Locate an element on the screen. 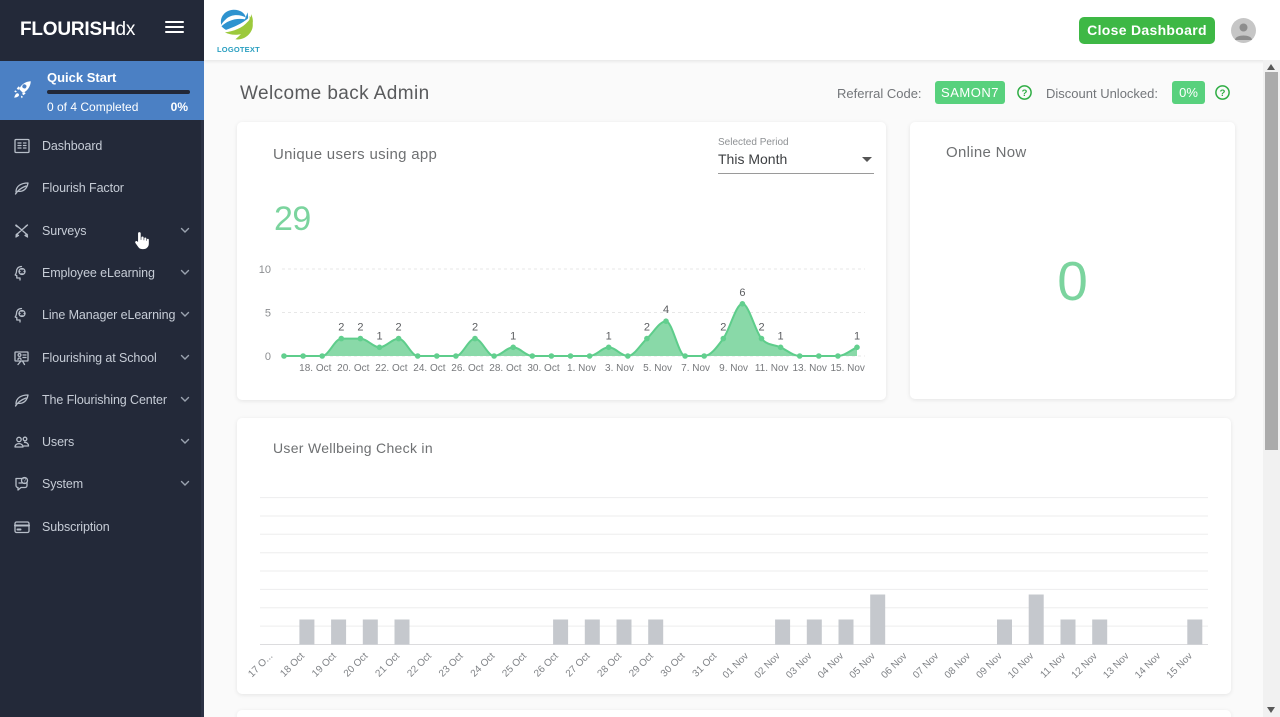 This screenshot has width=1280, height=717. svg-text: 09 Nov is located at coordinates (989, 666).